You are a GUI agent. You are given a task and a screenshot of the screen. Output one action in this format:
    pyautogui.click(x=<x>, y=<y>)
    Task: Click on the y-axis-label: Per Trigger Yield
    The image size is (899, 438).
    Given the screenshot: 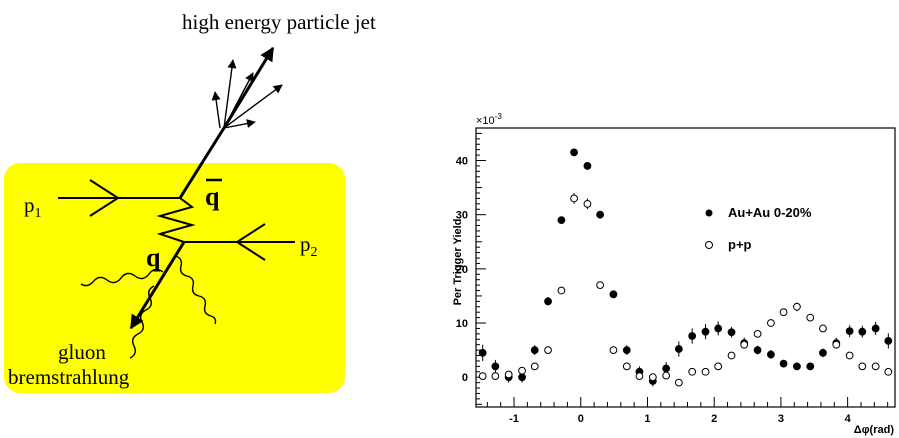 What is the action you would take?
    pyautogui.click(x=458, y=262)
    